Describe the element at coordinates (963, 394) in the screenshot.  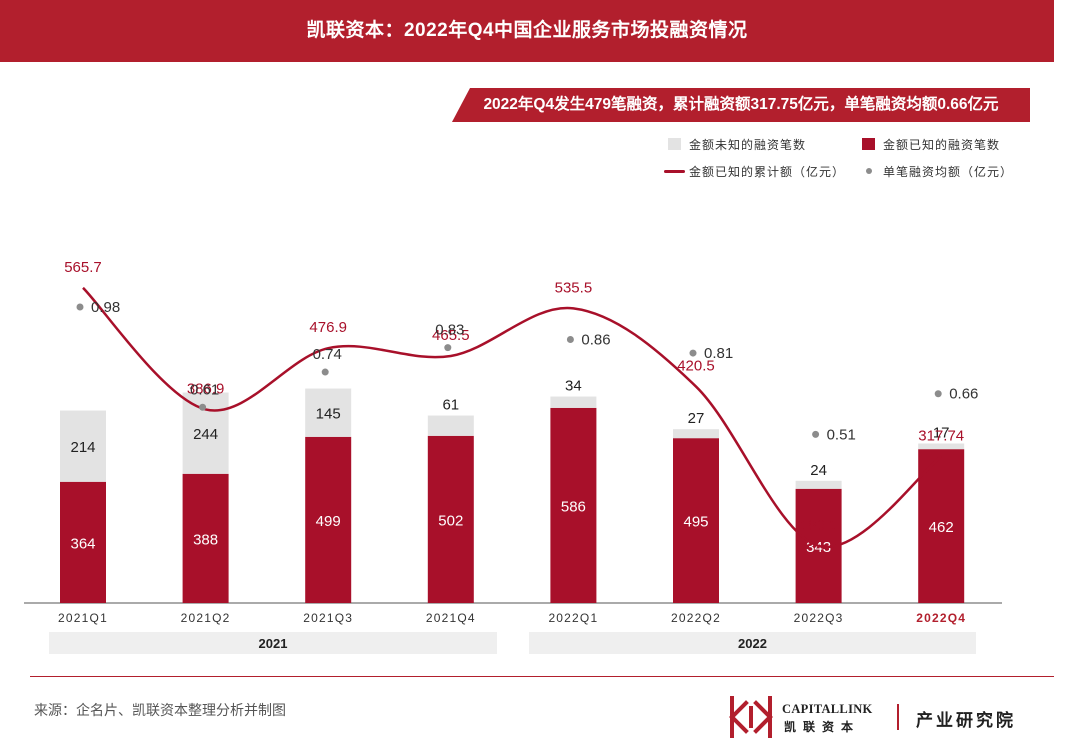
I see `label-avg-2022Q4: 0.66` at that location.